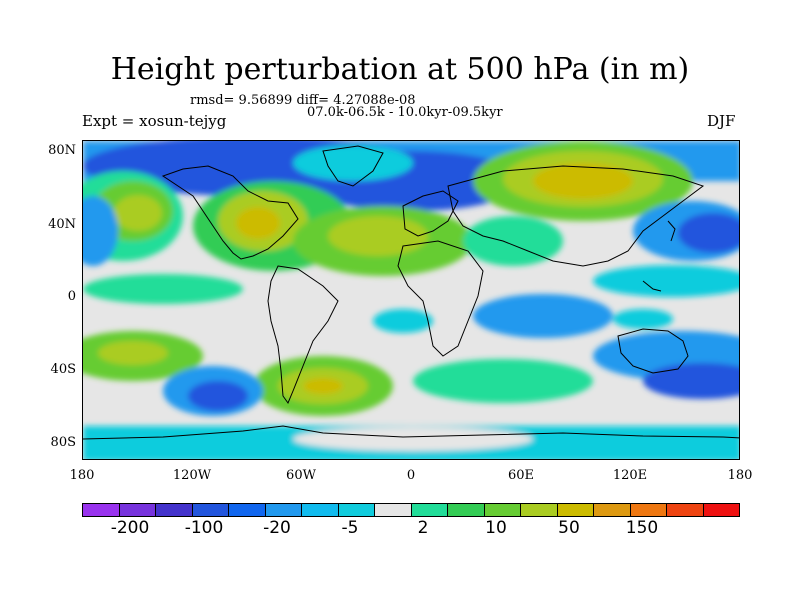 This screenshot has height=600, width=800. What do you see at coordinates (323, 386) in the screenshot?
I see `sa-yellow` at bounding box center [323, 386].